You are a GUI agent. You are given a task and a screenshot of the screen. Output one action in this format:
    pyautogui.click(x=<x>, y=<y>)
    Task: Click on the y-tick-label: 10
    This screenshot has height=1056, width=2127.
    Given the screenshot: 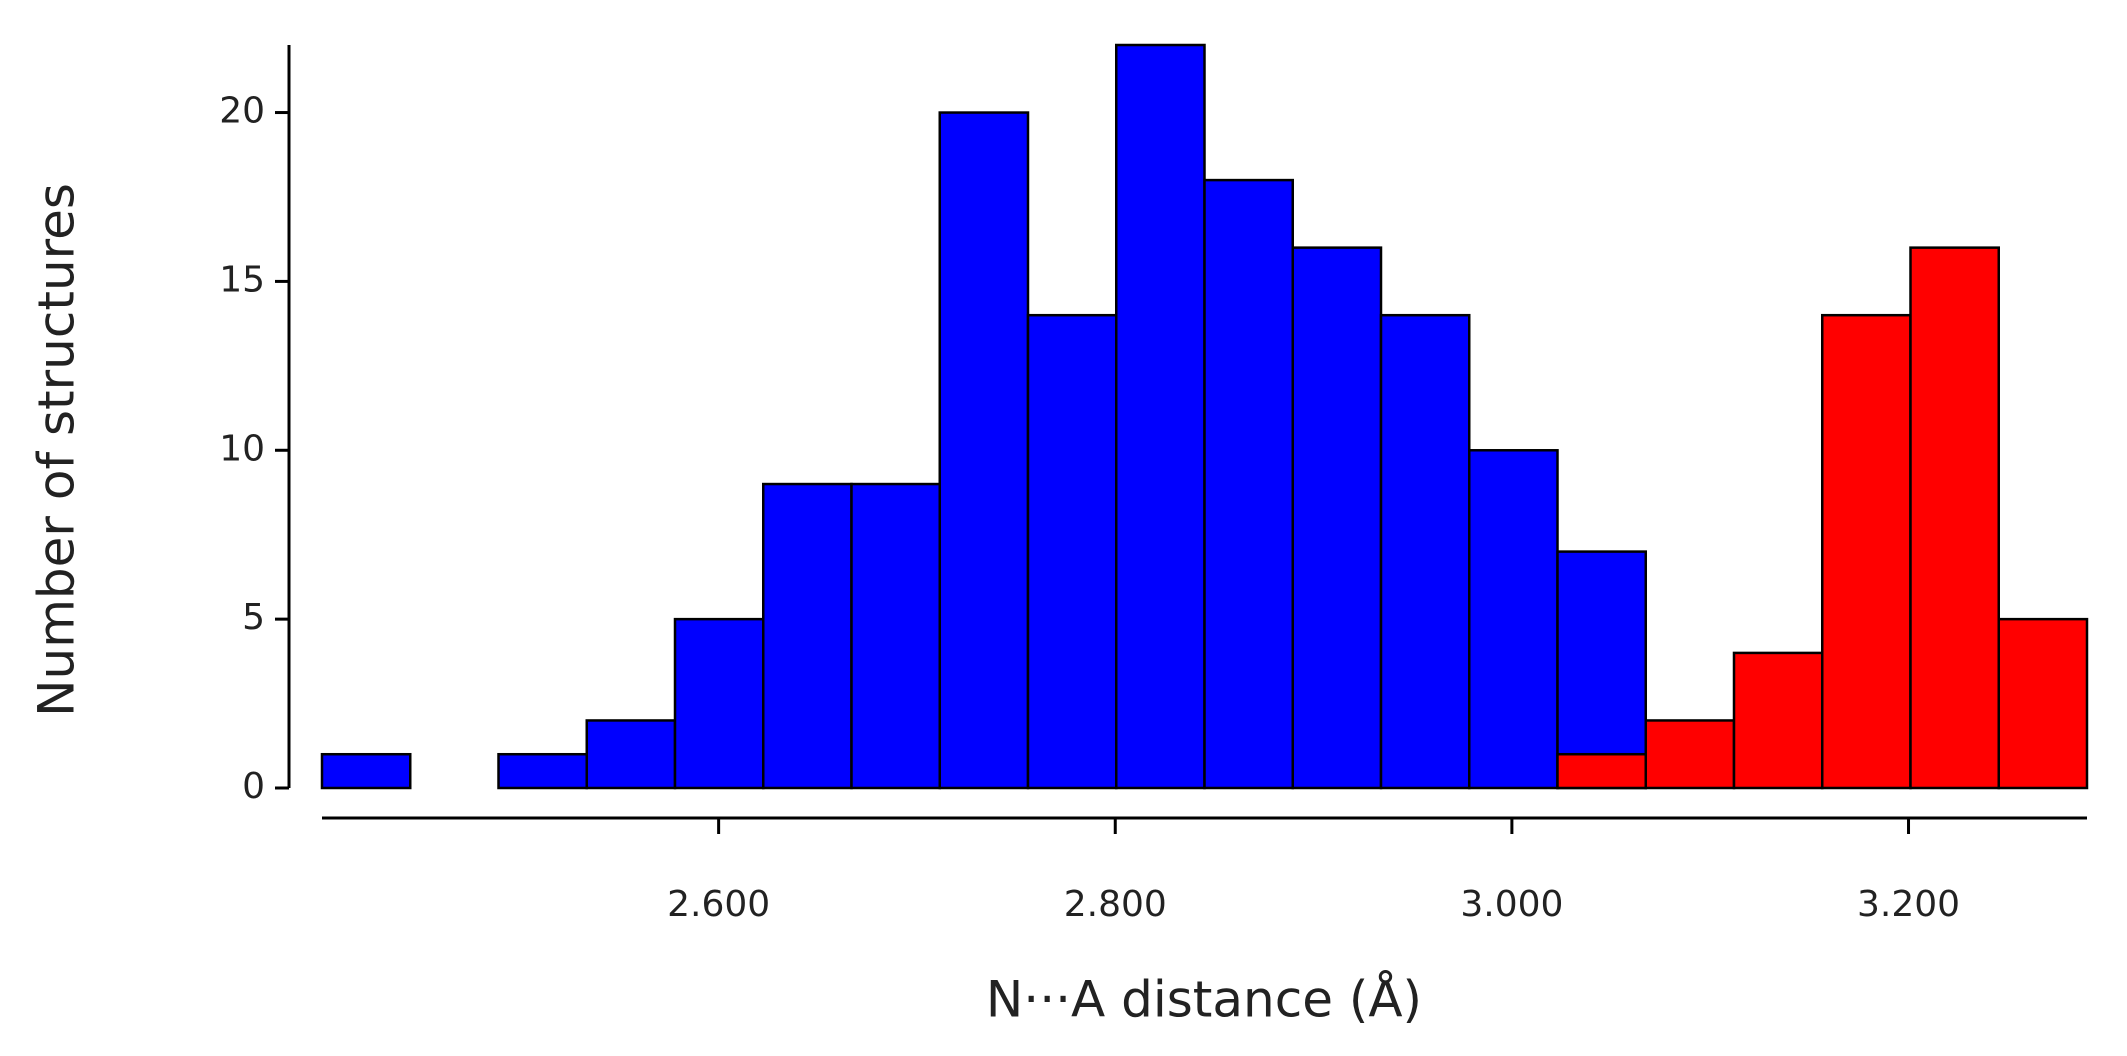 What is the action you would take?
    pyautogui.click(x=242, y=448)
    